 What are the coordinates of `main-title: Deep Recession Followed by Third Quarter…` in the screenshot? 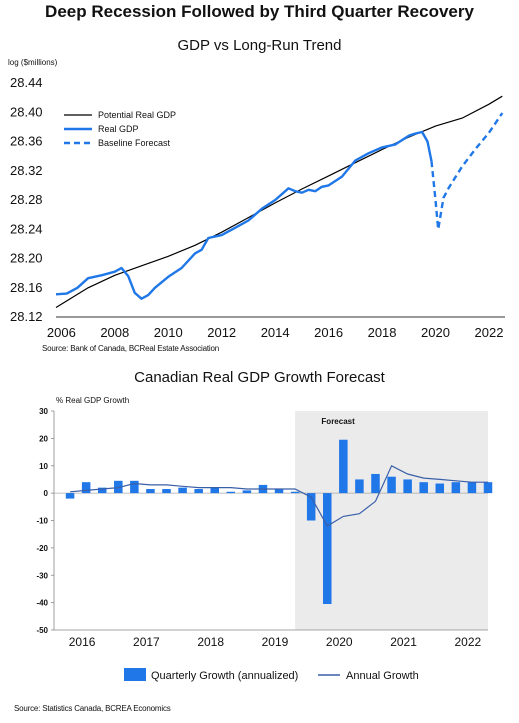 It's located at (259, 11).